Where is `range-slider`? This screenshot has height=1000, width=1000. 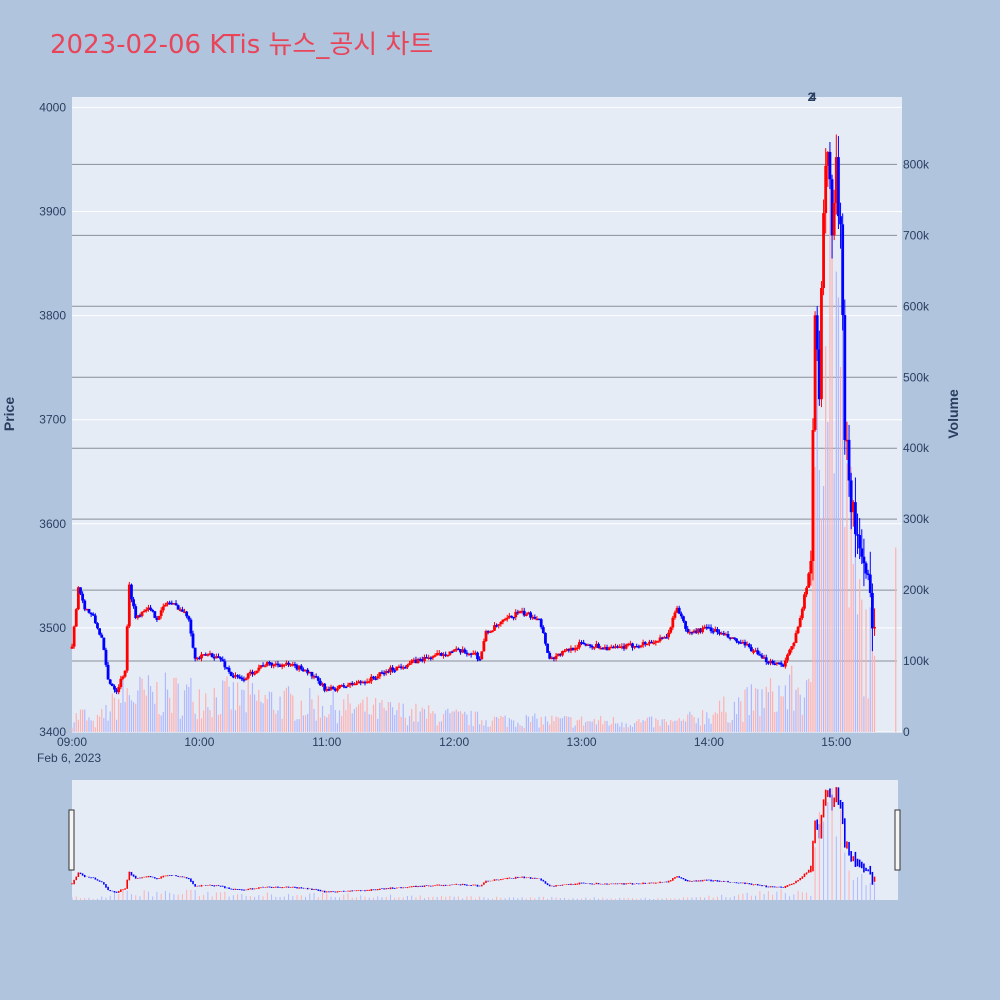 range-slider is located at coordinates (485, 840).